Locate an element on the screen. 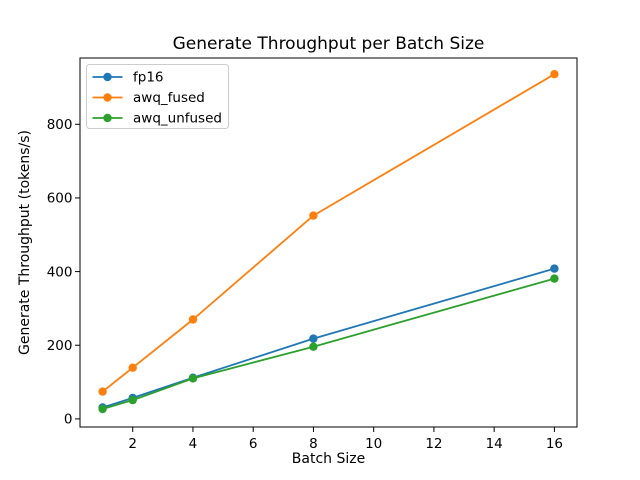 This screenshot has height=480, width=640. y-tick-label: 0 is located at coordinates (68, 420).